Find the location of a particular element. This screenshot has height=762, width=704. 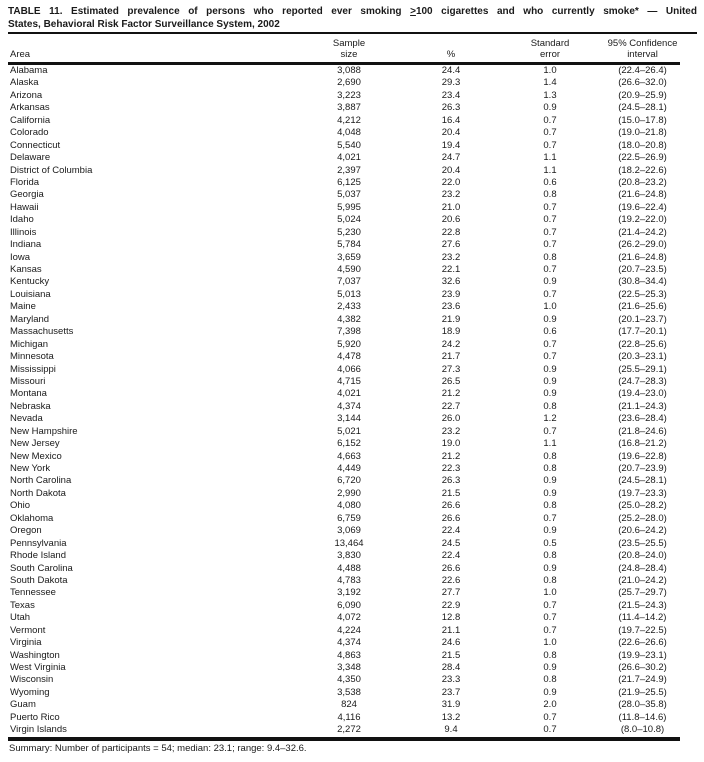

sample-size-cell: 4,072 is located at coordinates (349, 618).